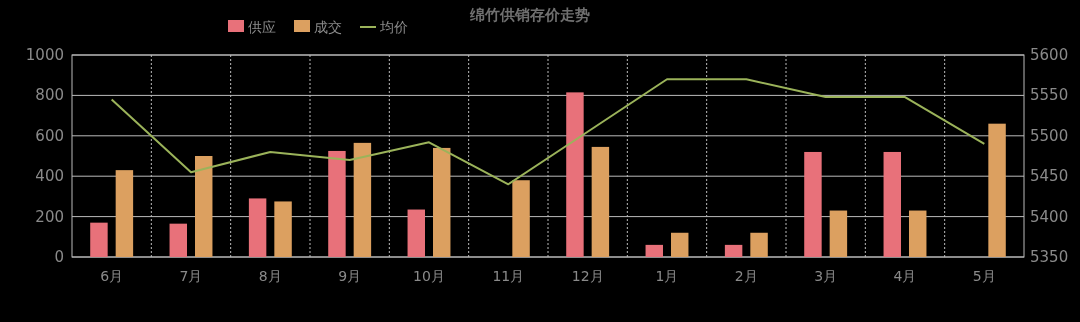  What do you see at coordinates (270, 276) in the screenshot?
I see `x-tick-label: 8月` at bounding box center [270, 276].